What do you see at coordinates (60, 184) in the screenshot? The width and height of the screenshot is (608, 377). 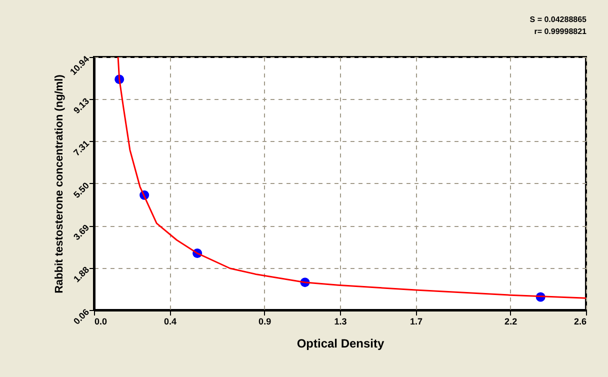 I see `y-axis-title: Rabbit testosterone concentration (ng/ml)` at bounding box center [60, 184].